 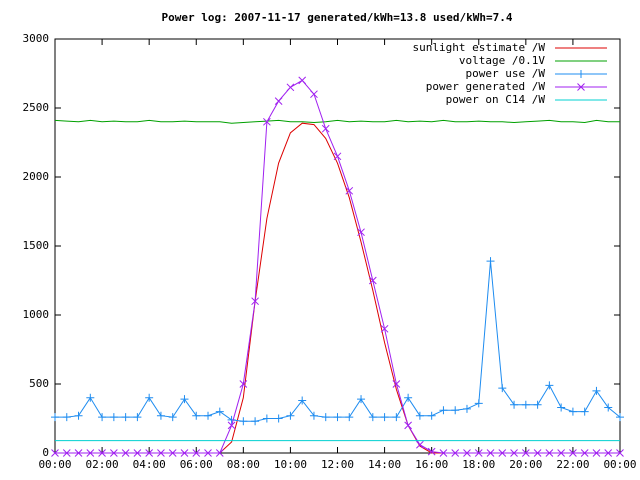 What do you see at coordinates (36, 245) in the screenshot?
I see `y-tick-label: 1500` at bounding box center [36, 245].